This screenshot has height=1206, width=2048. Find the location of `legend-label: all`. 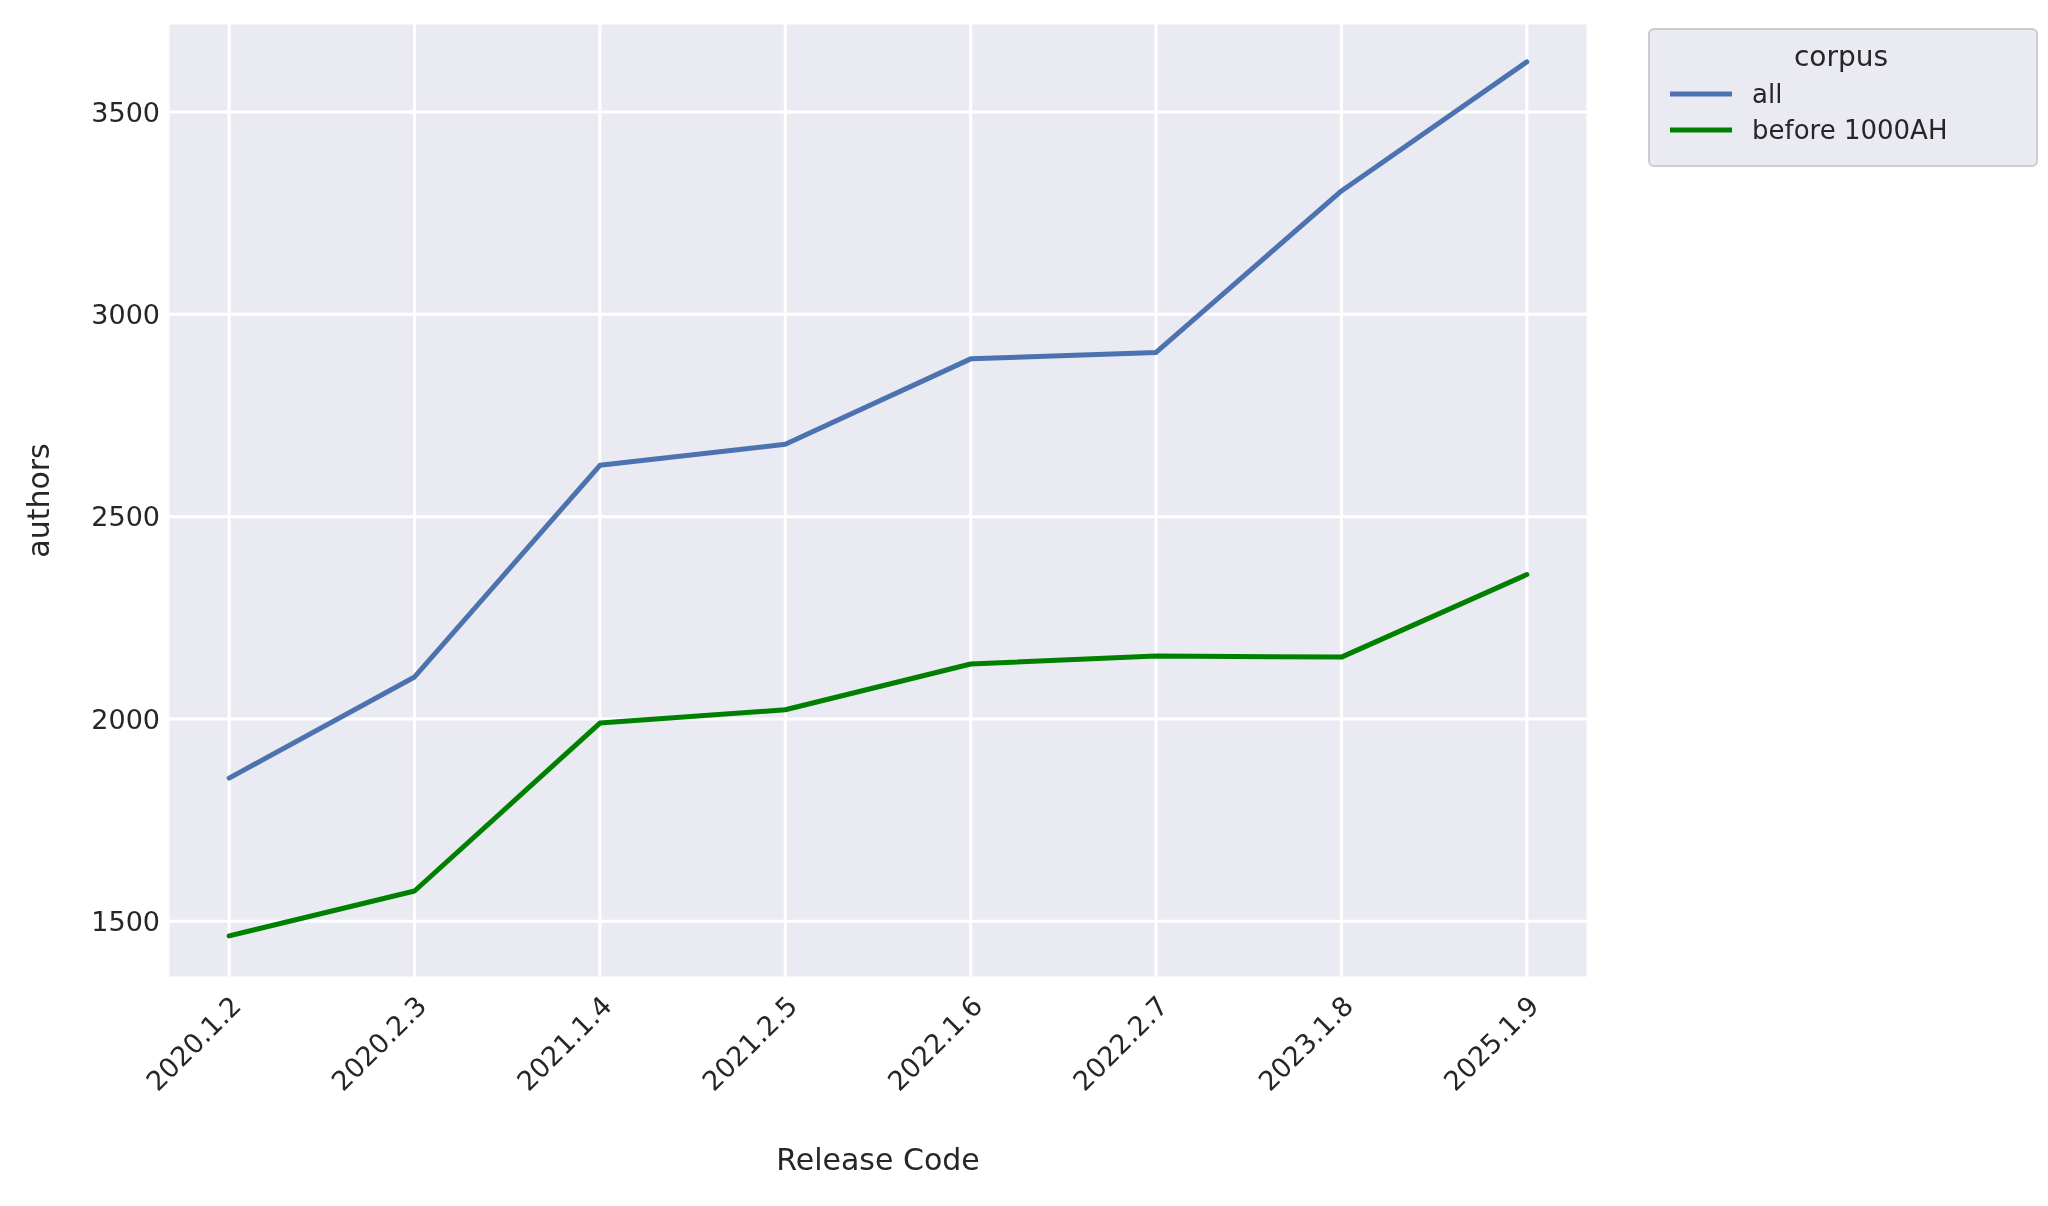

legend-label: all is located at coordinates (1767, 94).